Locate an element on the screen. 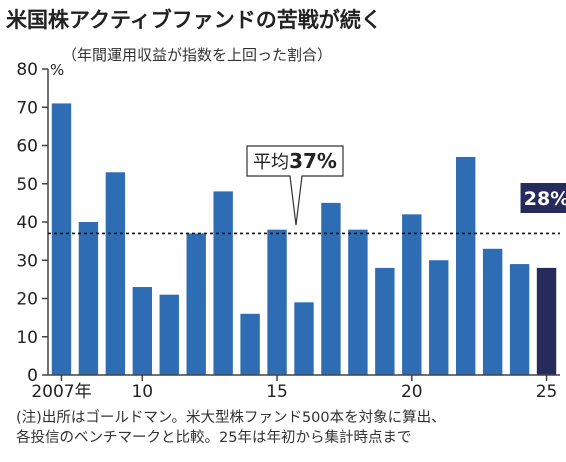 The width and height of the screenshot is (566, 462). bar-2024 is located at coordinates (519, 319).